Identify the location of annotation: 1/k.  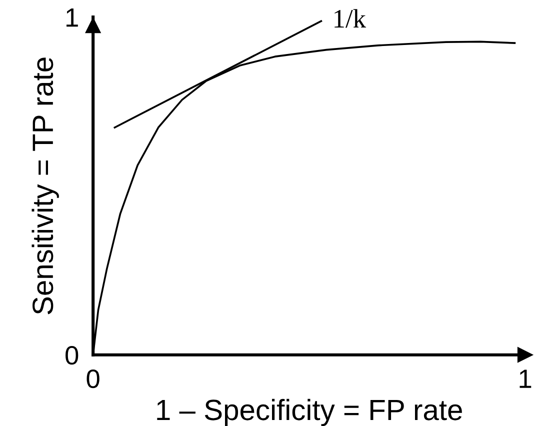
(350, 18).